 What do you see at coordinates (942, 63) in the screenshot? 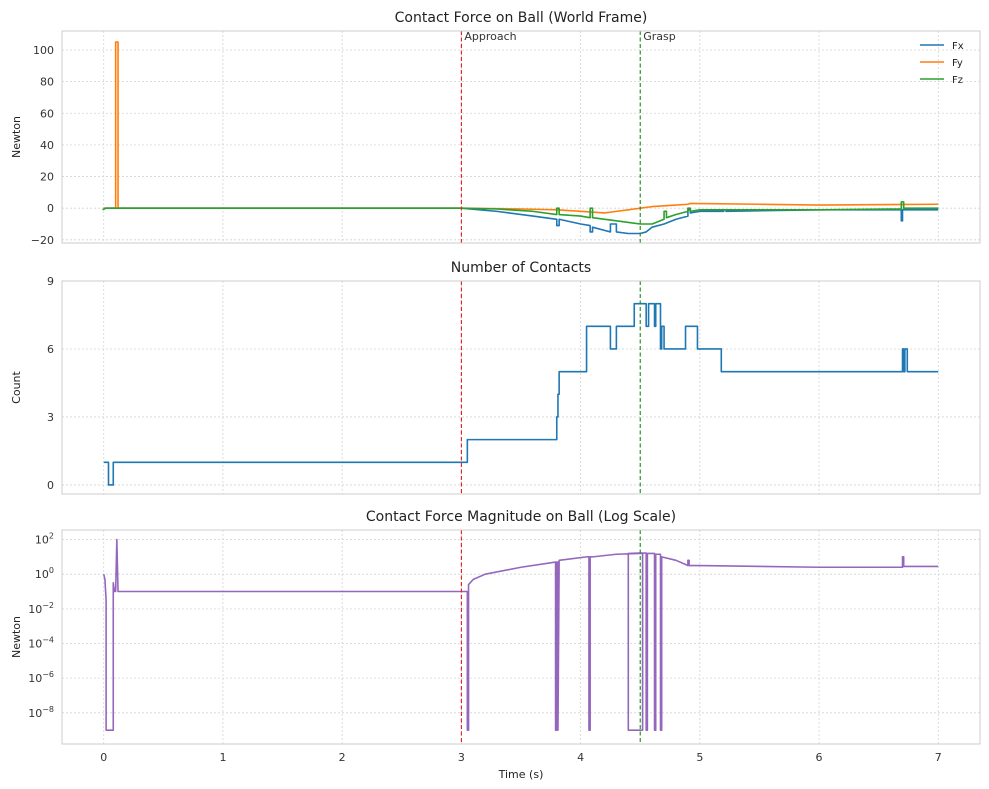
I see `legend: Fx Fy Fz` at bounding box center [942, 63].